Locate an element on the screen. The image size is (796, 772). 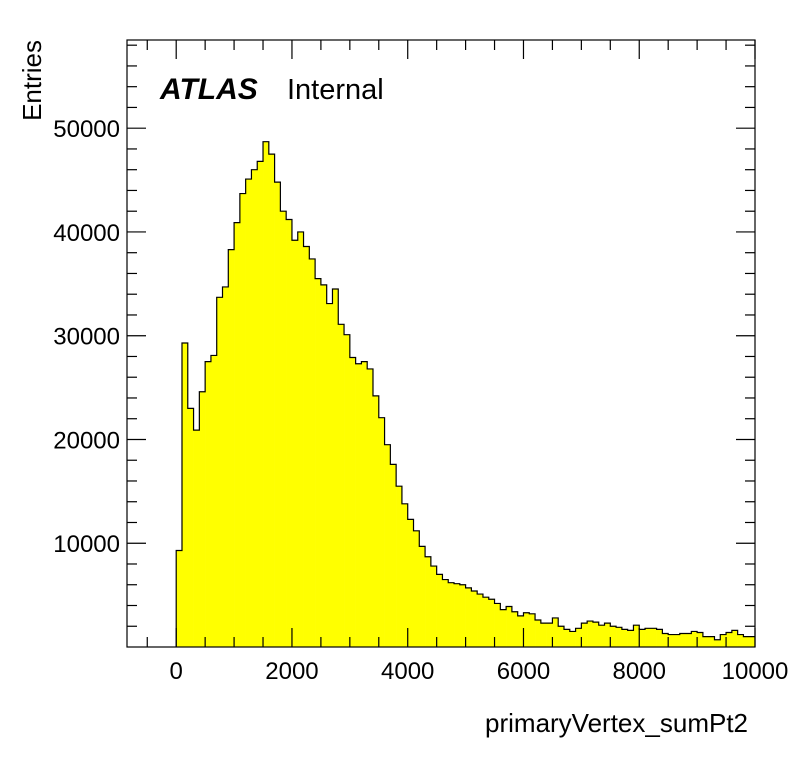
y-tick-label: 40000 is located at coordinates (86, 233).